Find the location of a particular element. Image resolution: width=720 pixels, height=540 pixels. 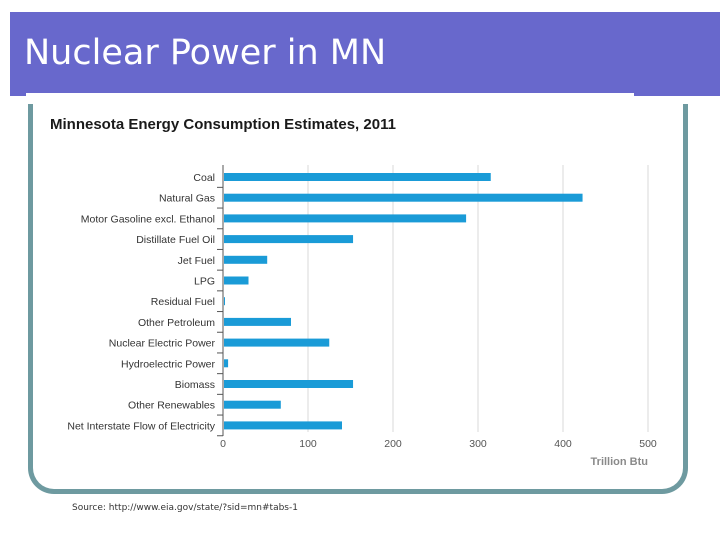

x-tick-label-5: 500 is located at coordinates (648, 444).